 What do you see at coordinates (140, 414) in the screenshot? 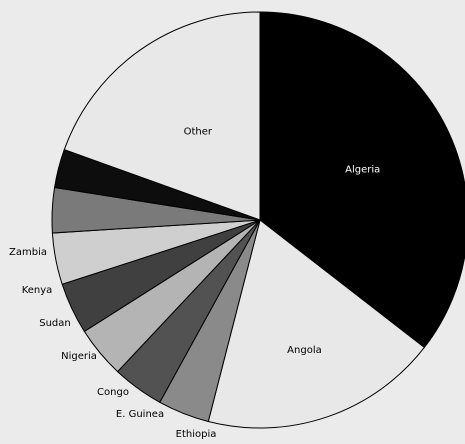
I see `slice-label-e-guinea: E. Guinea` at bounding box center [140, 414].